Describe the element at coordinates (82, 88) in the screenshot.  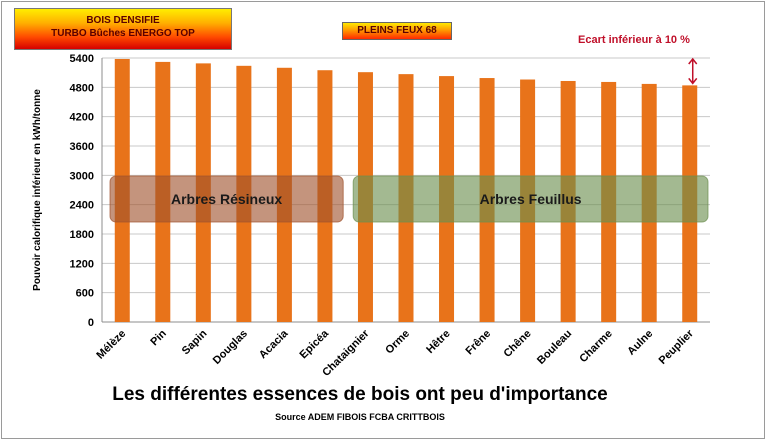
I see `y-tick-label: 4800` at that location.